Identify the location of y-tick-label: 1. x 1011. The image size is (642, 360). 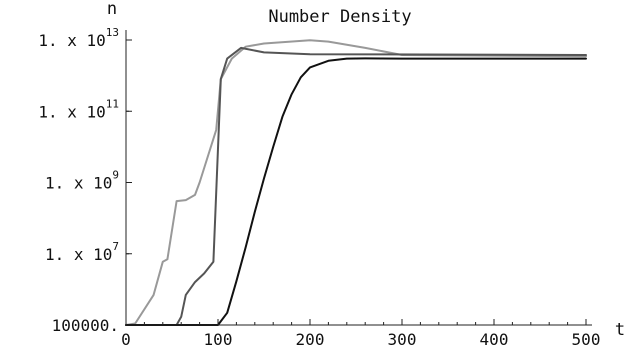
(78, 109).